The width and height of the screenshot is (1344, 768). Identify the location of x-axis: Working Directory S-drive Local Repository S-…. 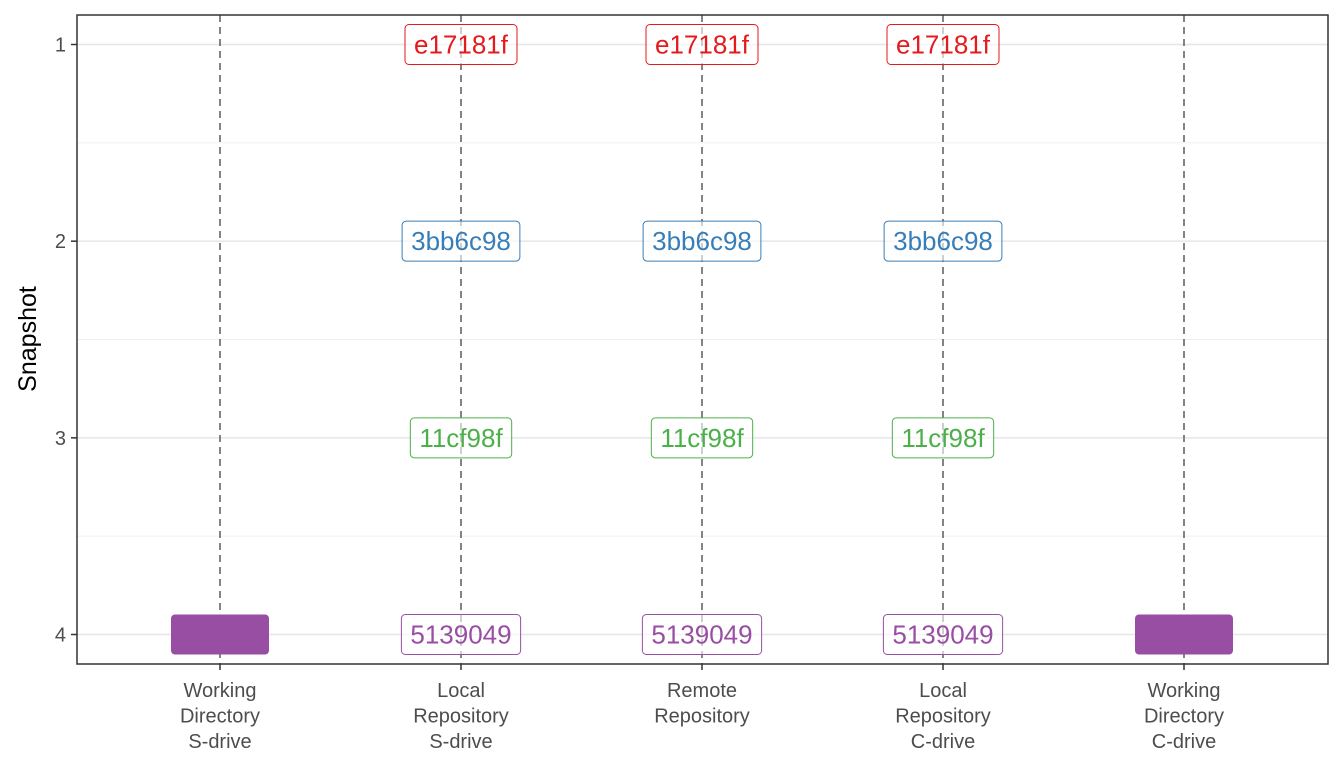
(702, 708).